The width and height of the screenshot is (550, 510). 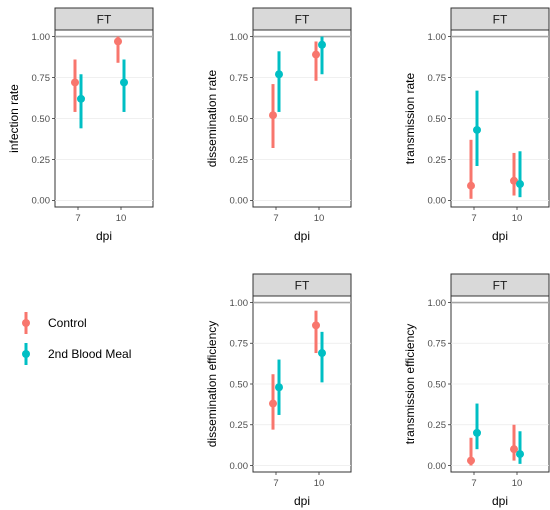 What do you see at coordinates (41, 78) in the screenshot?
I see `panel-1-y-tick-label: 0.75` at bounding box center [41, 78].